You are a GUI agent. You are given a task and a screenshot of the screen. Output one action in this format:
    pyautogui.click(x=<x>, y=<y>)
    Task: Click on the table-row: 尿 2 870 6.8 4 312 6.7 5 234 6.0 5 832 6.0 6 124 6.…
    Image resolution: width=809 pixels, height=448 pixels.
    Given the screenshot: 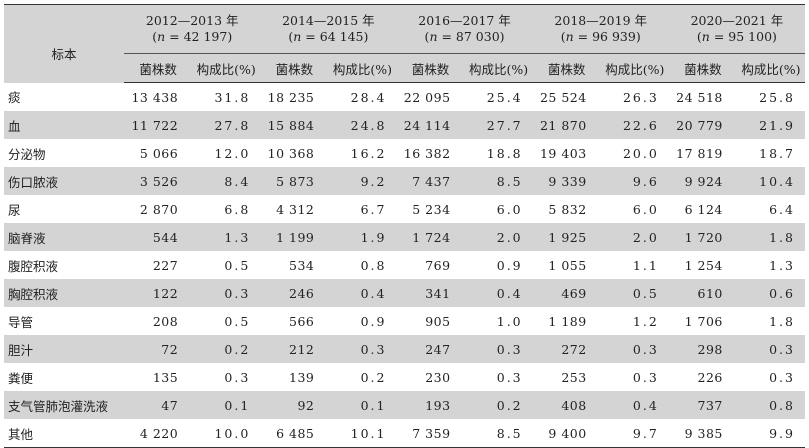 What is the action you would take?
    pyautogui.click(x=404, y=209)
    